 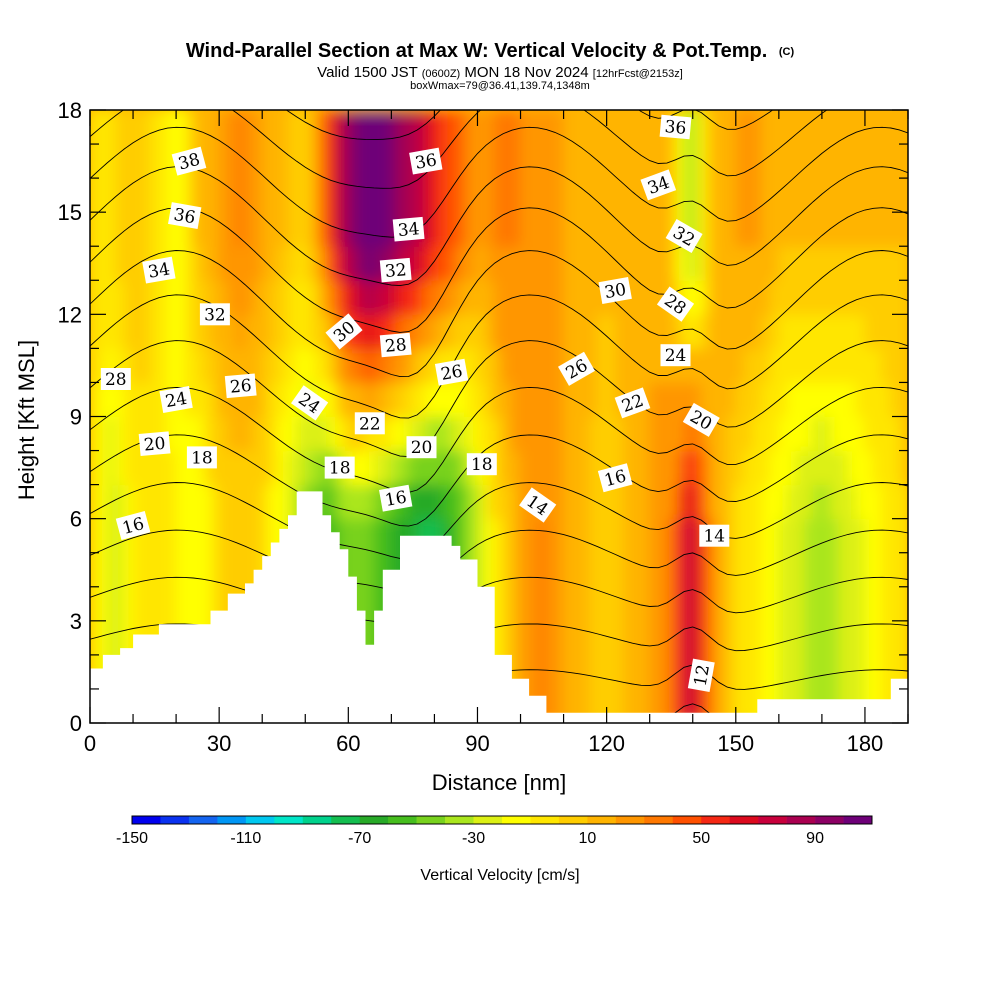 I want to click on contour-label: 32, so click(x=395, y=270).